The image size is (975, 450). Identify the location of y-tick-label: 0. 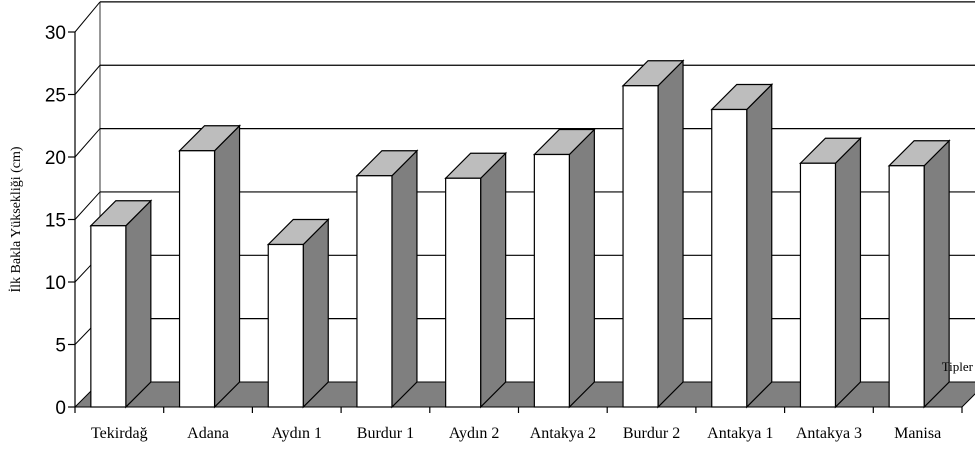
(60, 408).